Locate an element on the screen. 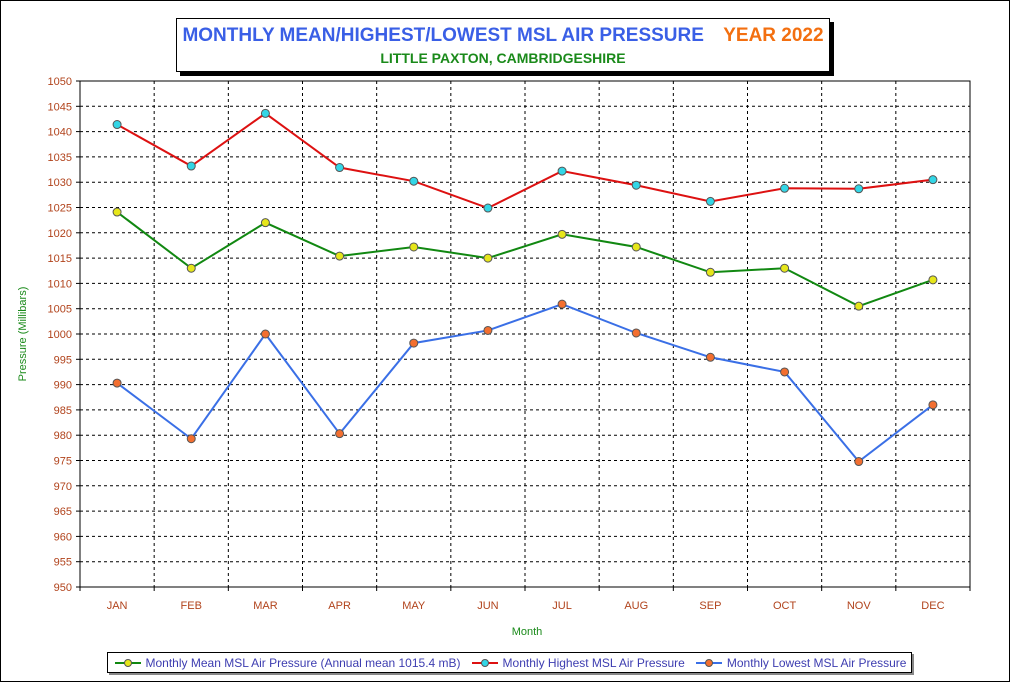  x-tick-label: MAY is located at coordinates (414, 606).